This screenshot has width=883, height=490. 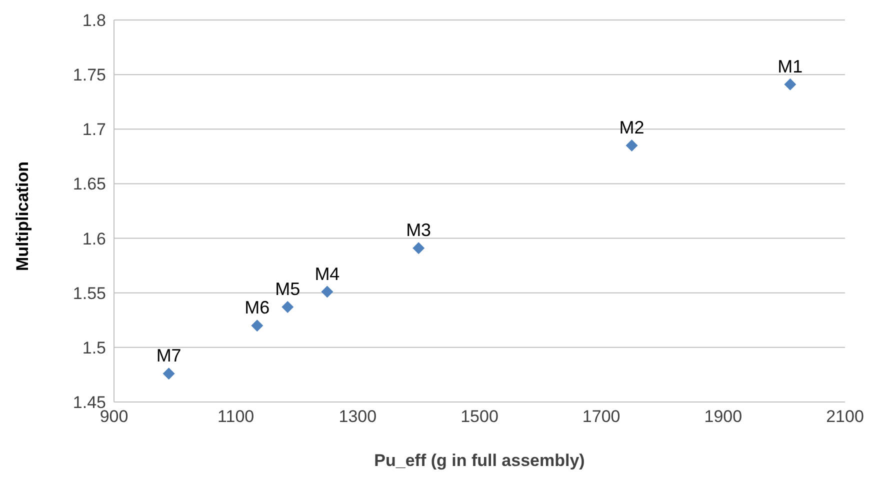 What do you see at coordinates (89, 184) in the screenshot?
I see `y-tick-label: 1.65` at bounding box center [89, 184].